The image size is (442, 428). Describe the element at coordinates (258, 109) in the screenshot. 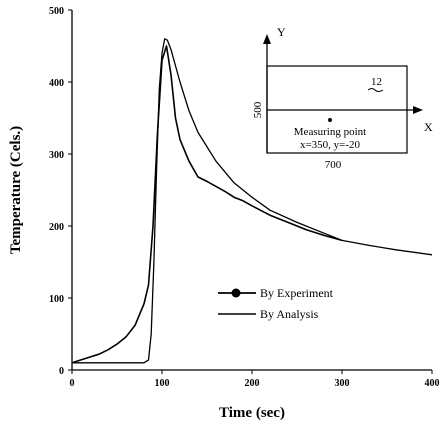

I see `inset-height-label: 500` at that location.